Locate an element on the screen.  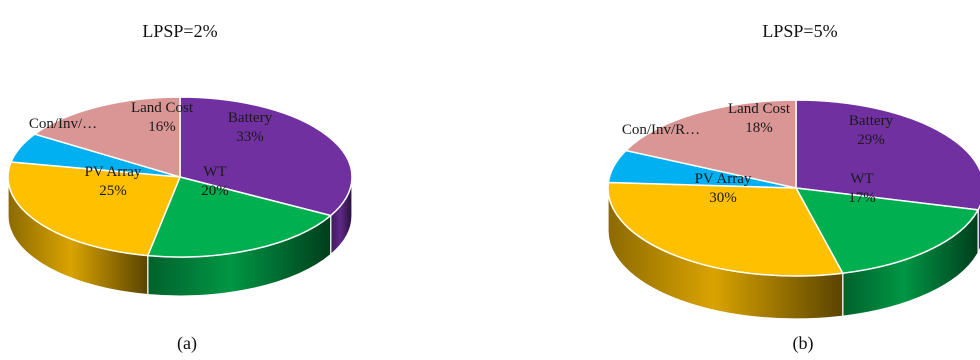
slice-label: WT 20% is located at coordinates (215, 181).